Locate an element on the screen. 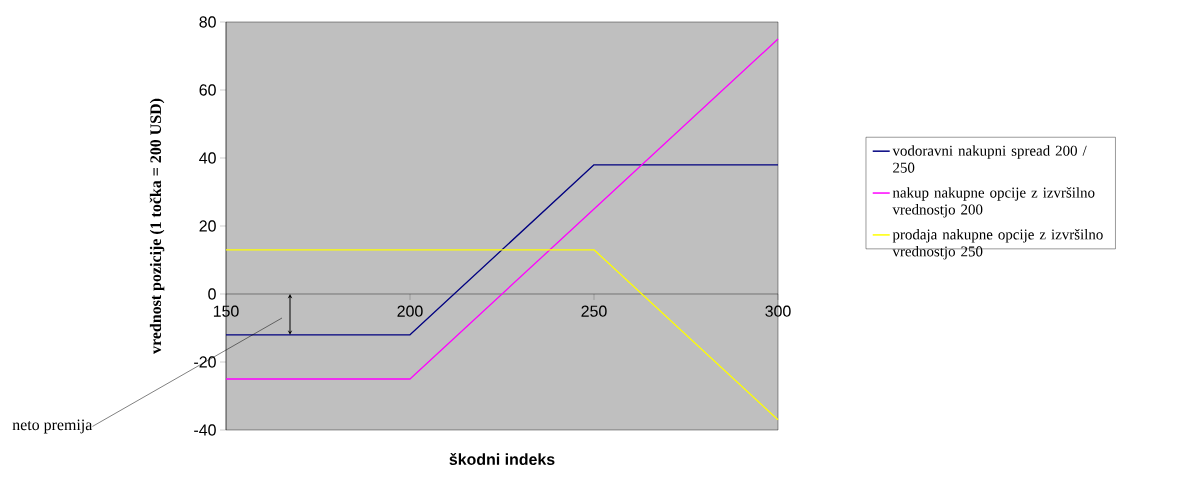  x-tick-label: 150 is located at coordinates (226, 311).